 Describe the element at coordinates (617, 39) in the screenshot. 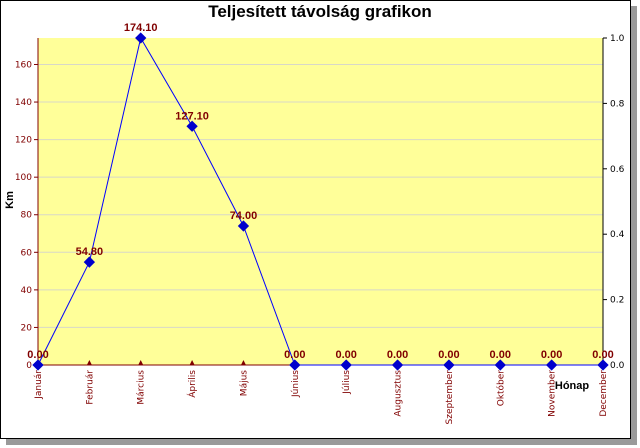

I see `y2-tick-label: 1.0` at that location.